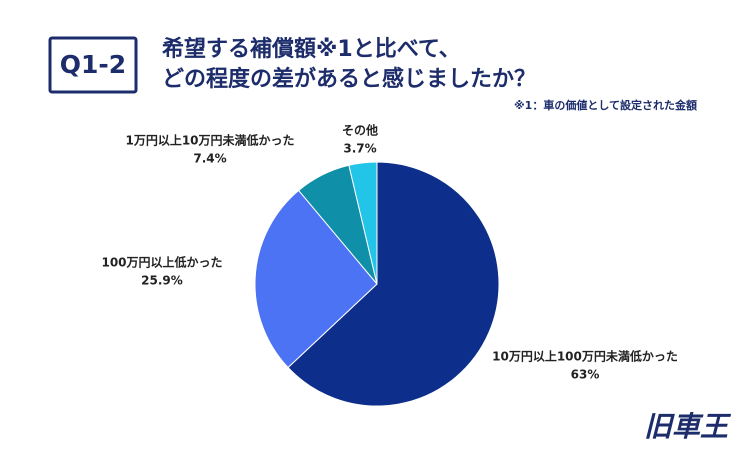 The image size is (750, 450). What do you see at coordinates (161, 262) in the screenshot?
I see `slice-label: 100万円以上低かった` at bounding box center [161, 262].